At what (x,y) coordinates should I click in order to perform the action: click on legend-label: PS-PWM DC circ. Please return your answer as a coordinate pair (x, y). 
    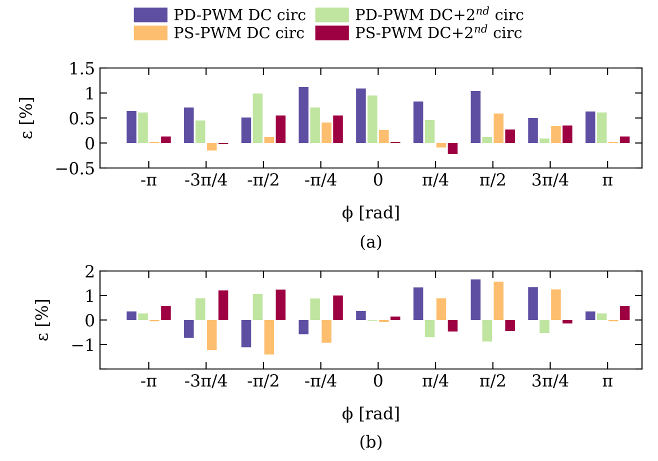
    Looking at the image, I should click on (239, 32).